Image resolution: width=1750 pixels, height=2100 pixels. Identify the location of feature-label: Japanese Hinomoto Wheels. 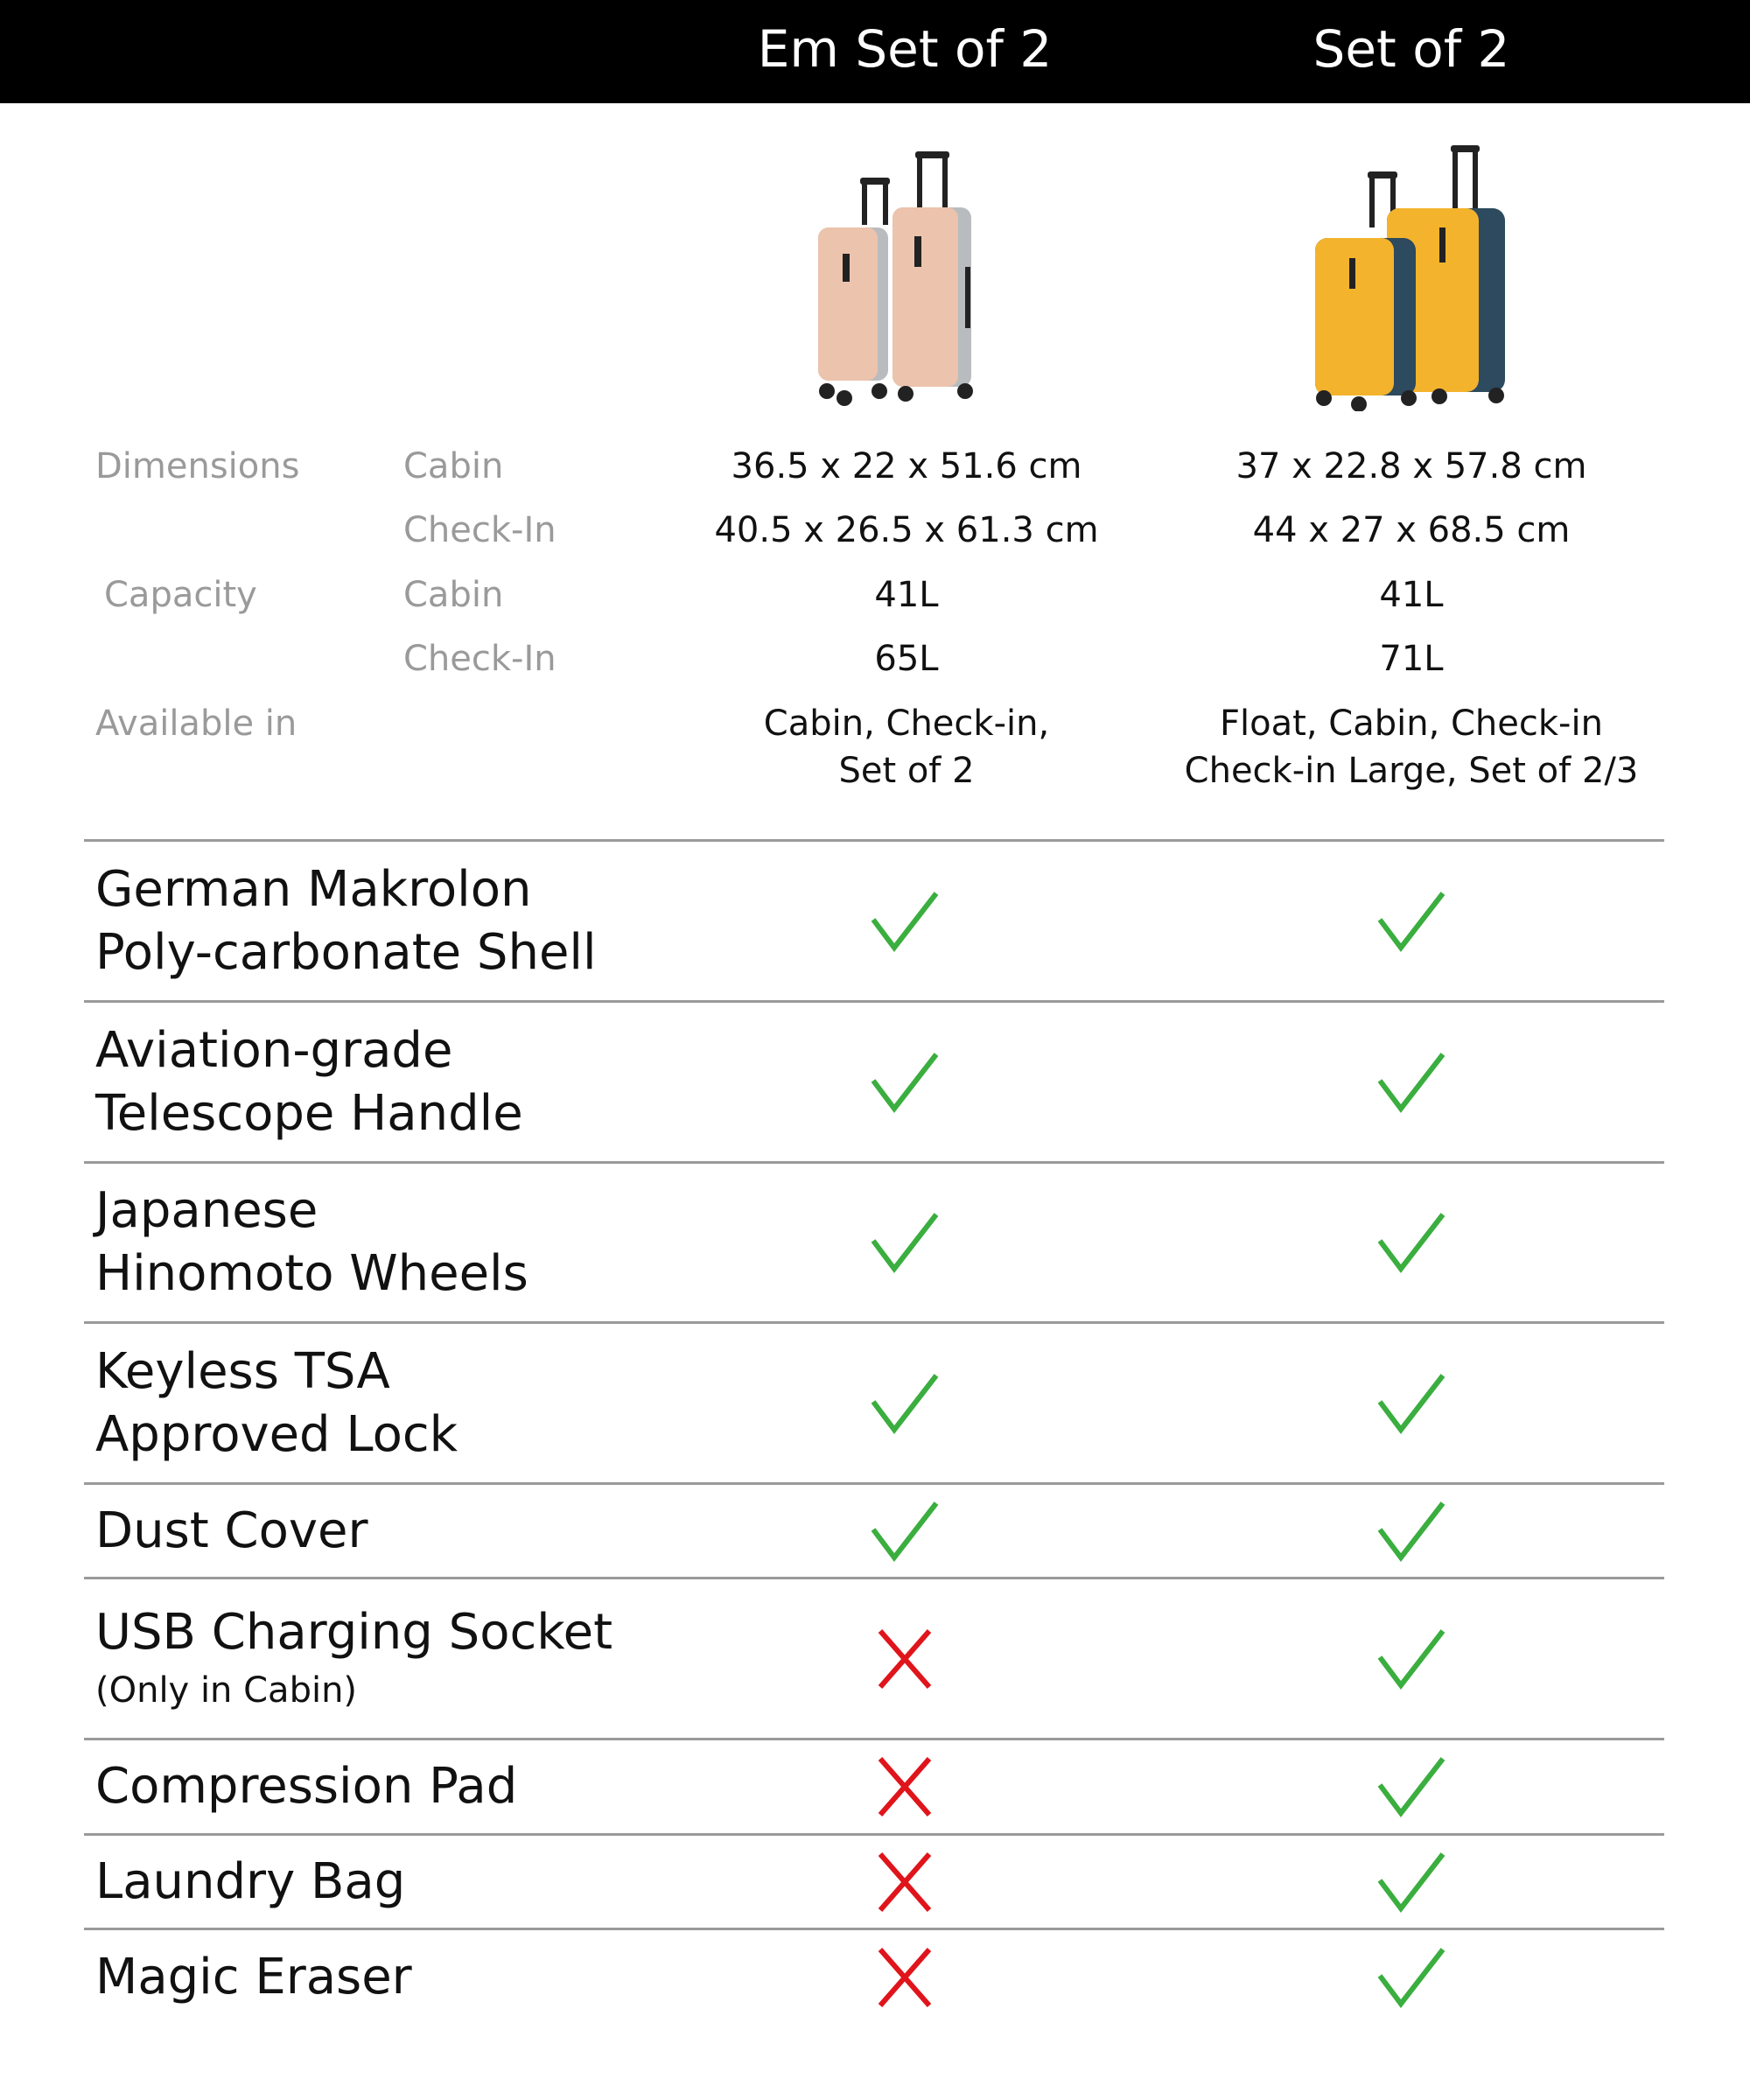
(311, 1243).